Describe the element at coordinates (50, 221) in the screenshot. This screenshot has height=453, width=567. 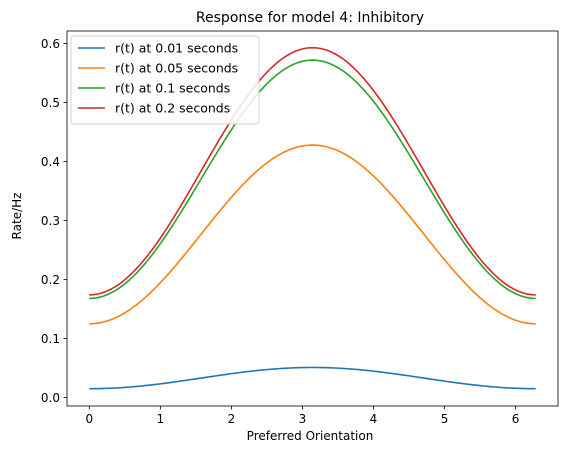
I see `y-tick-label: 0.3` at that location.